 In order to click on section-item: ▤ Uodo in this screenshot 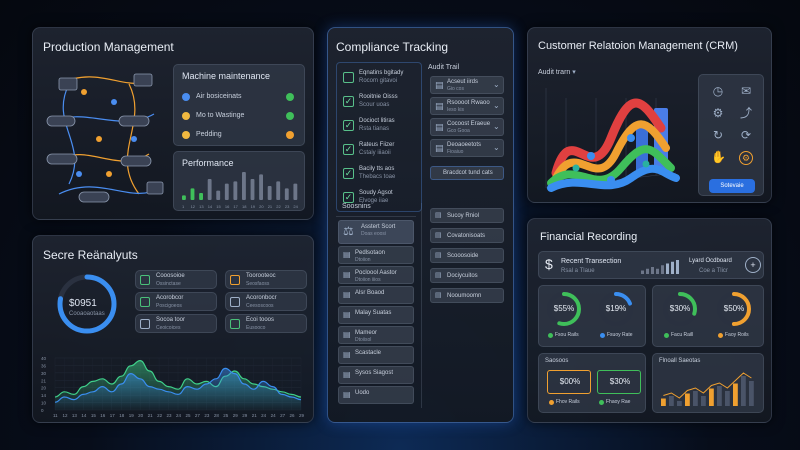, I will do `click(376, 395)`.